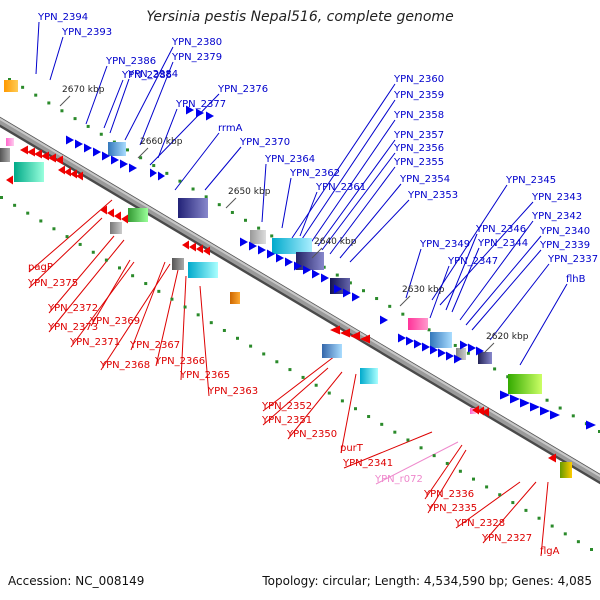  Describe the element at coordinates (418, 79) in the screenshot. I see `gene-label-ypn-2360: YPN_2360` at that location.